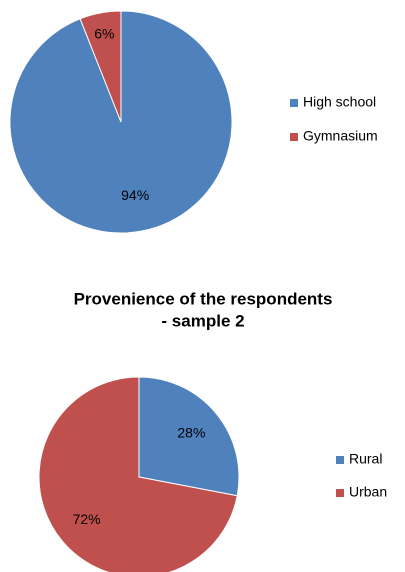  What do you see at coordinates (368, 492) in the screenshot?
I see `legend-label: Urban` at bounding box center [368, 492].